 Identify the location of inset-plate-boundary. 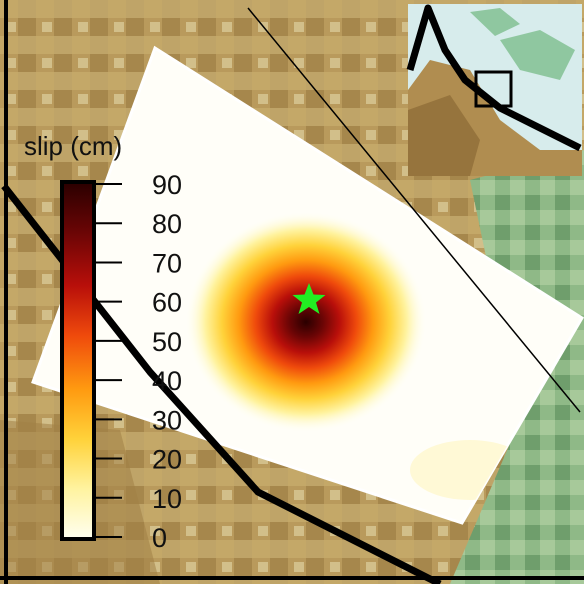
(494, 78).